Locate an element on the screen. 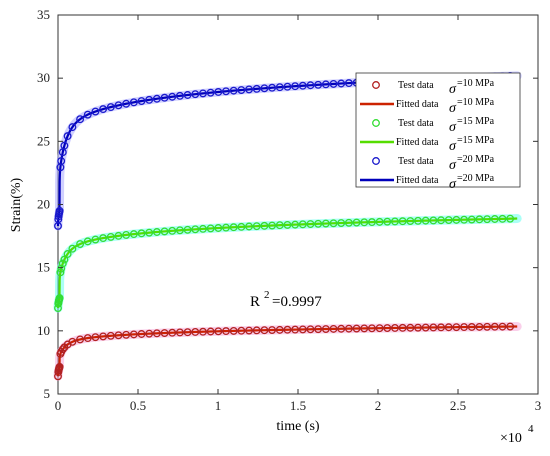  y-tick-label: 10 is located at coordinates (43, 330).